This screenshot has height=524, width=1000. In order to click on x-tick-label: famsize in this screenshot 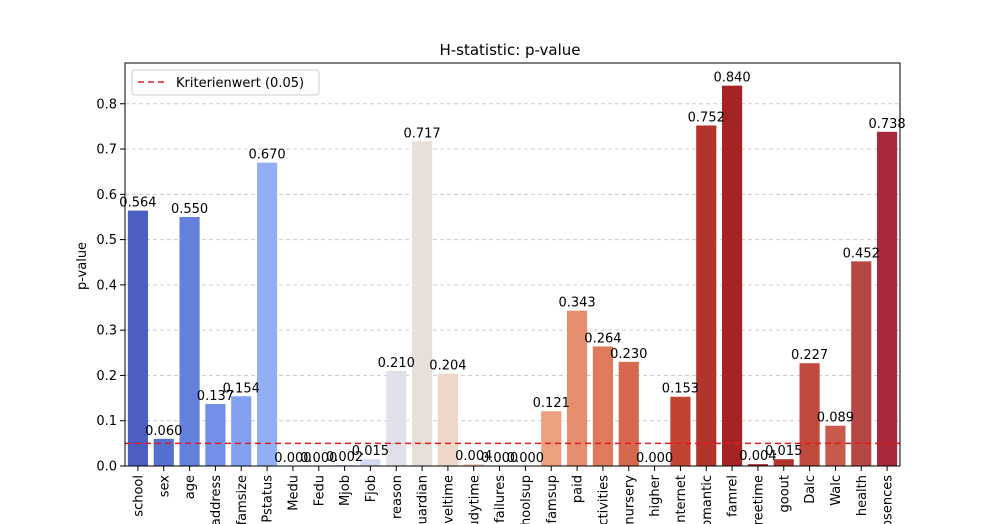, I will do `click(242, 499)`.